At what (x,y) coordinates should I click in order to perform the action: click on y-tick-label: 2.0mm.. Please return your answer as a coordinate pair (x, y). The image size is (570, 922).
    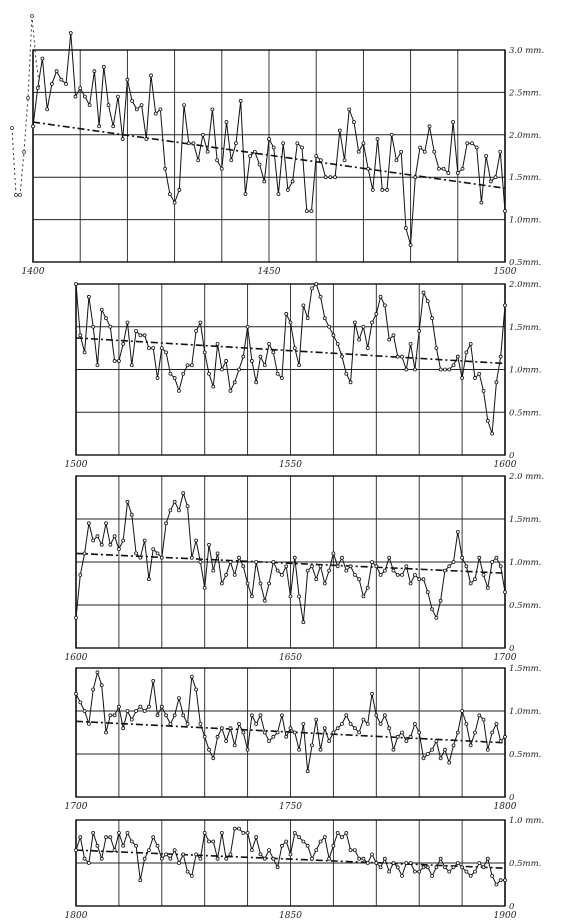
    Looking at the image, I should click on (524, 285).